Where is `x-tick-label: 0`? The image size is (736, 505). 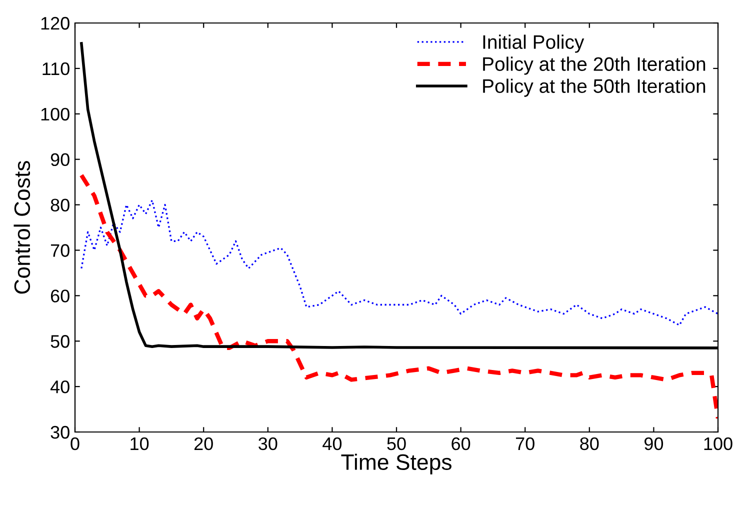
x-tick-label: 0 is located at coordinates (75, 443).